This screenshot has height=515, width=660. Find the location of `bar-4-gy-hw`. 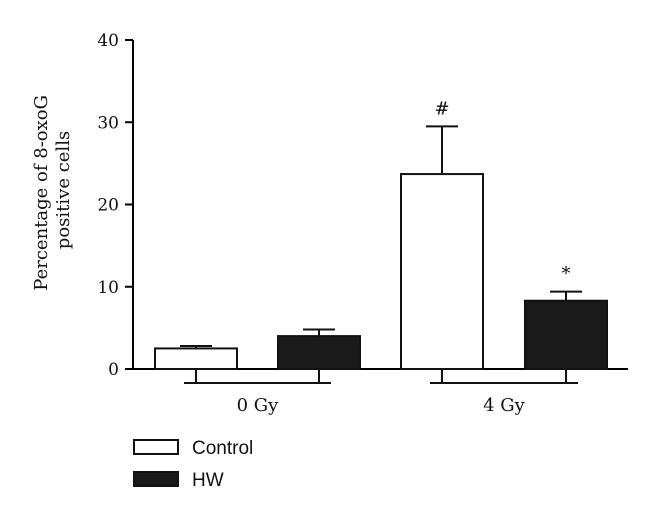

bar-4-gy-hw is located at coordinates (566, 335).